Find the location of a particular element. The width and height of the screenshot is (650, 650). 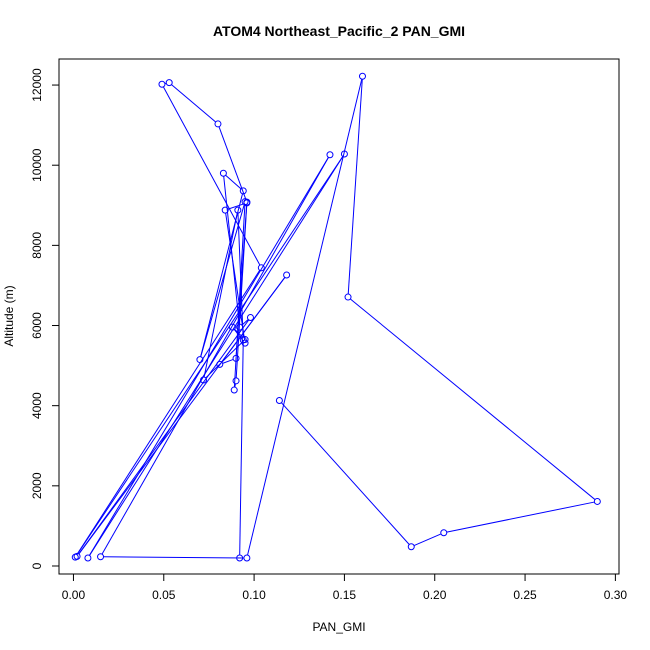

y-tick-label: 0 is located at coordinates (37, 565).